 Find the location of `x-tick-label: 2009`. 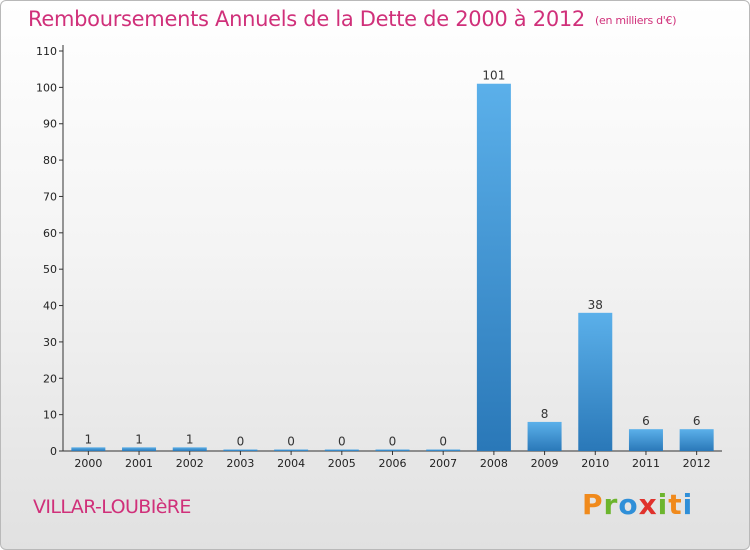

x-tick-label: 2009 is located at coordinates (545, 463).